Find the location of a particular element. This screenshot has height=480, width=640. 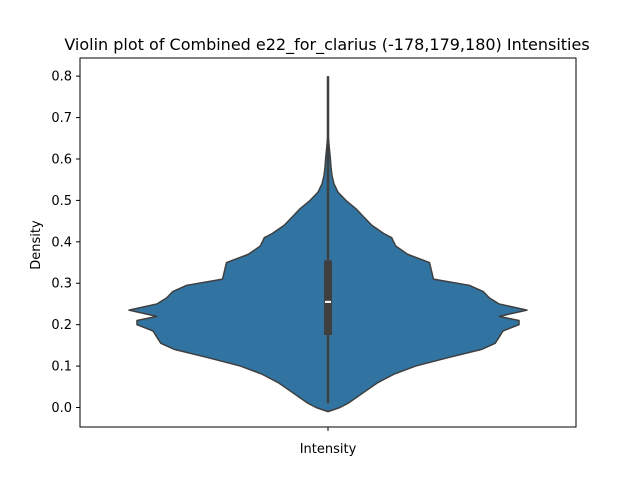

y-tick-label: 0.5 is located at coordinates (61, 201).